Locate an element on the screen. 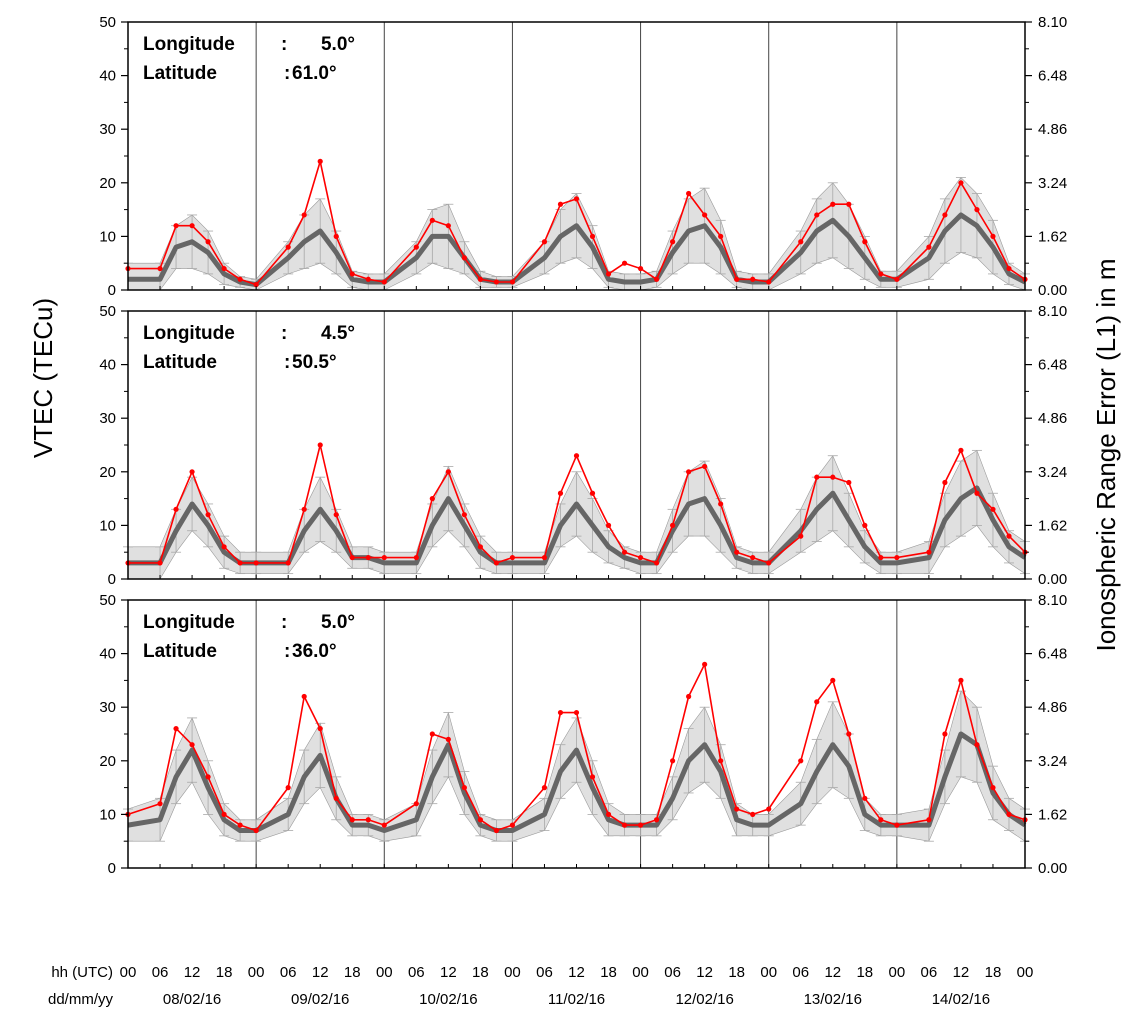 The image size is (1146, 1014). x-row-label-dates: dd/mm/yy is located at coordinates (81, 999).